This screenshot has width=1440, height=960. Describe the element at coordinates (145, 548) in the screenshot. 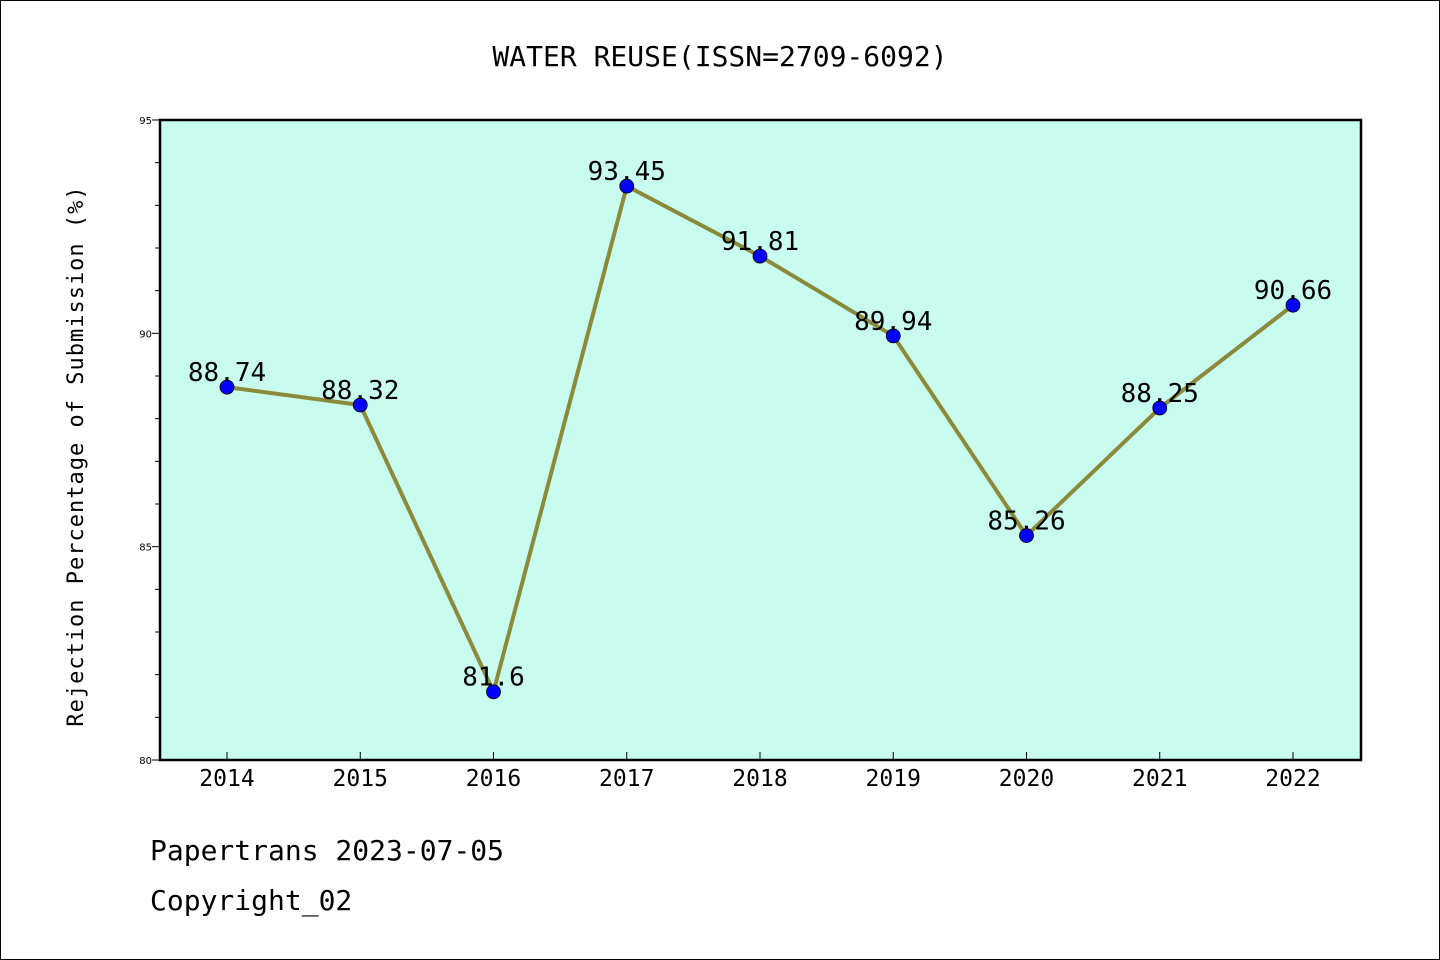

I see `y-tick-label: 85` at that location.